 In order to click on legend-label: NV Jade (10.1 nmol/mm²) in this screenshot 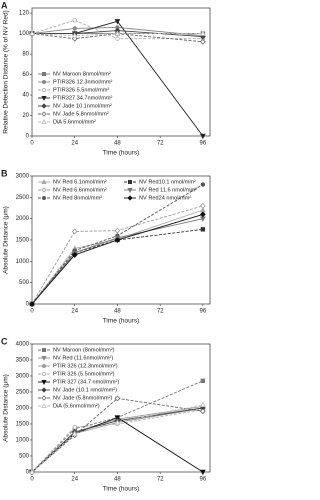, I will do `click(85, 390)`.